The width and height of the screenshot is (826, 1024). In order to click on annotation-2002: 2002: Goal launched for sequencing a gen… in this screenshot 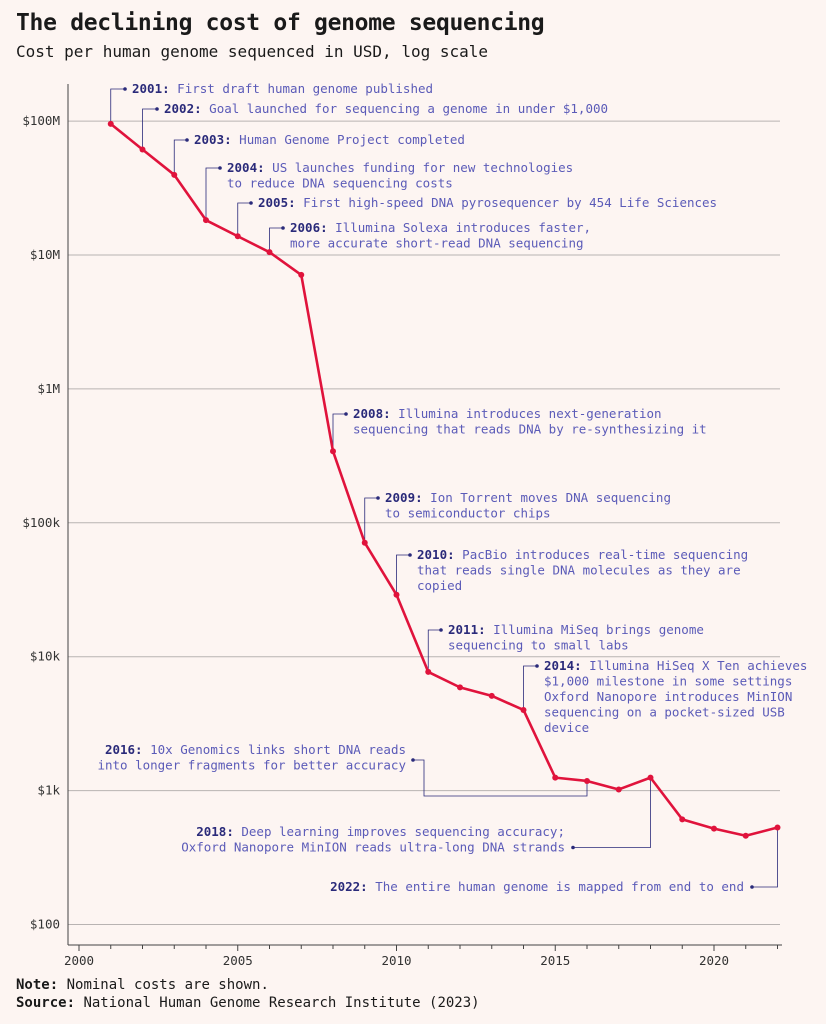, I will do `click(386, 108)`.